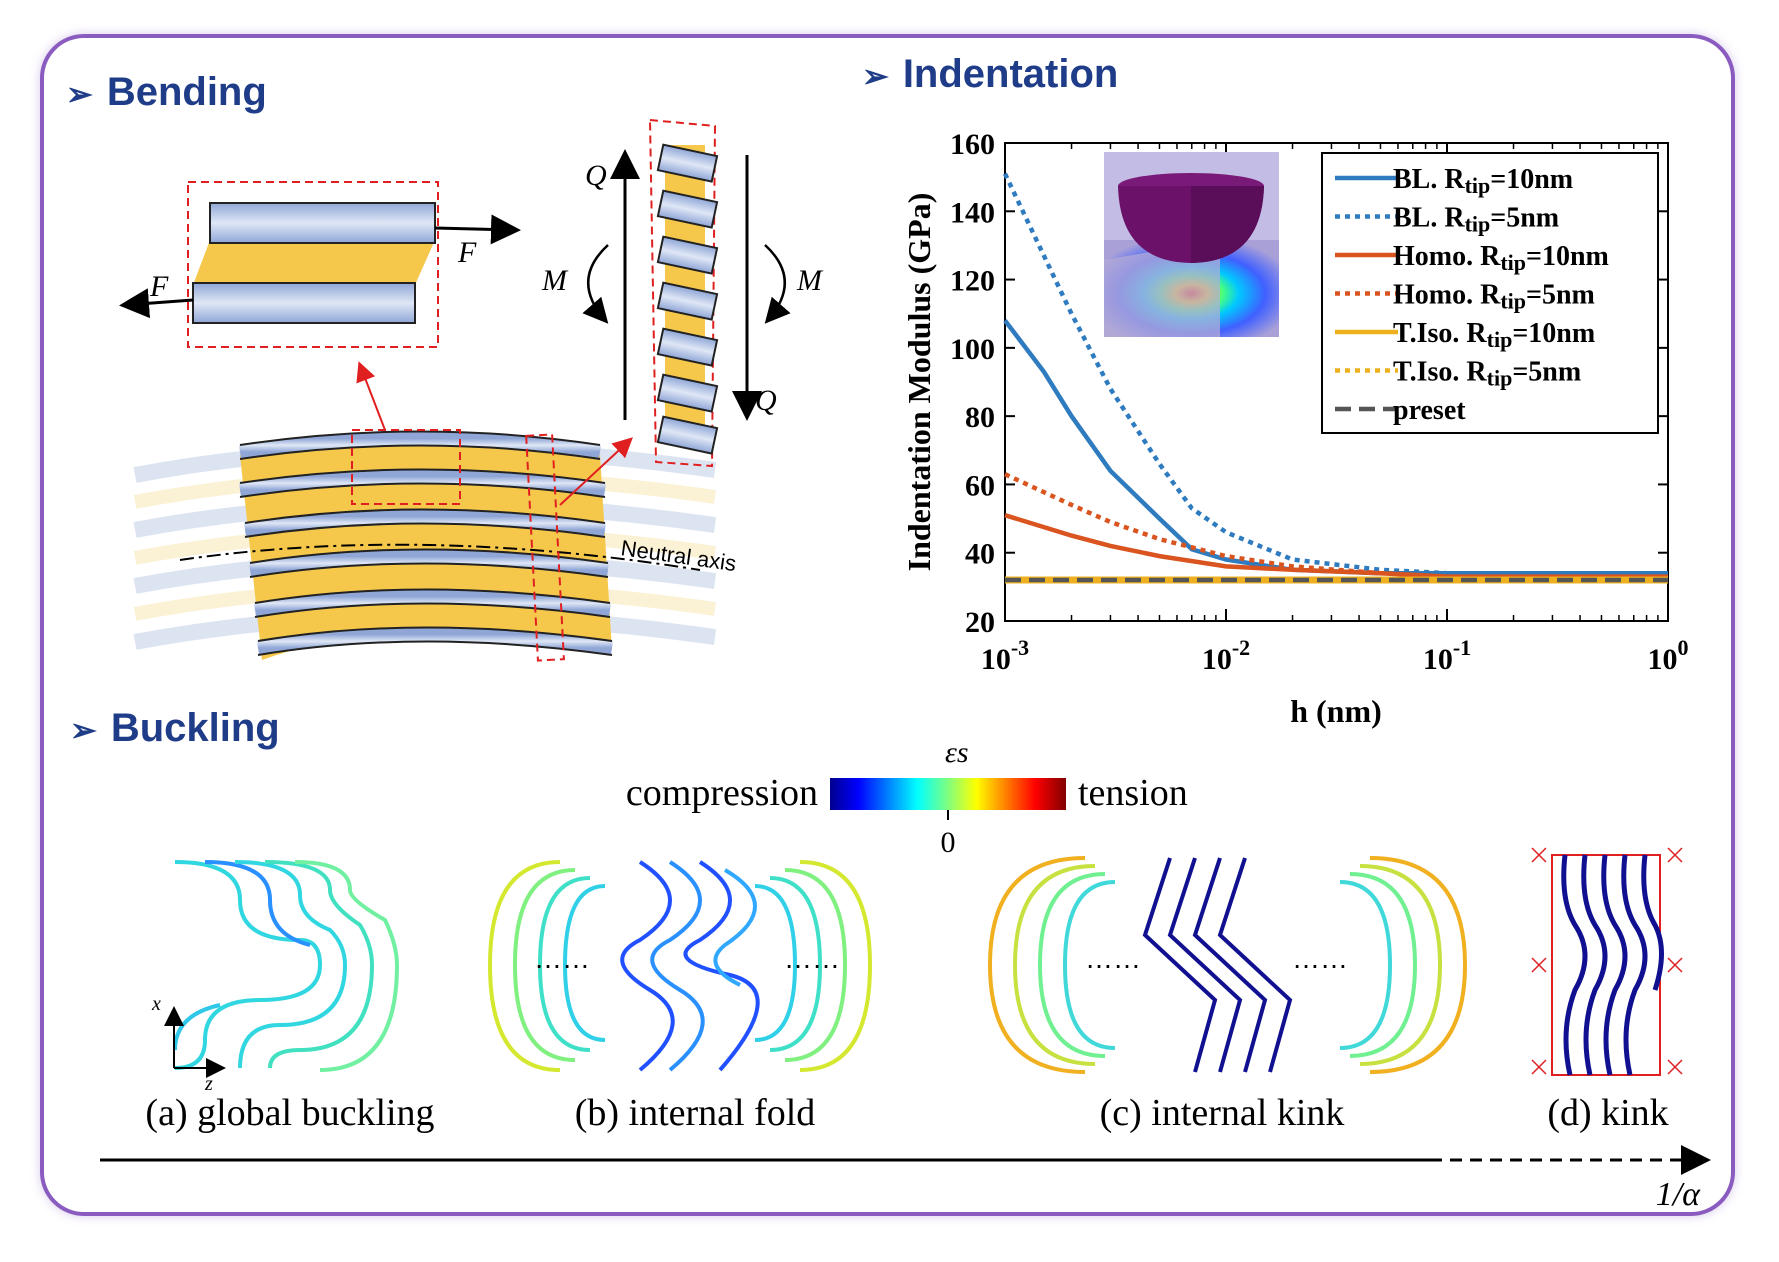  I want to click on progress-axis-label: 1/α, so click(1678, 1194).